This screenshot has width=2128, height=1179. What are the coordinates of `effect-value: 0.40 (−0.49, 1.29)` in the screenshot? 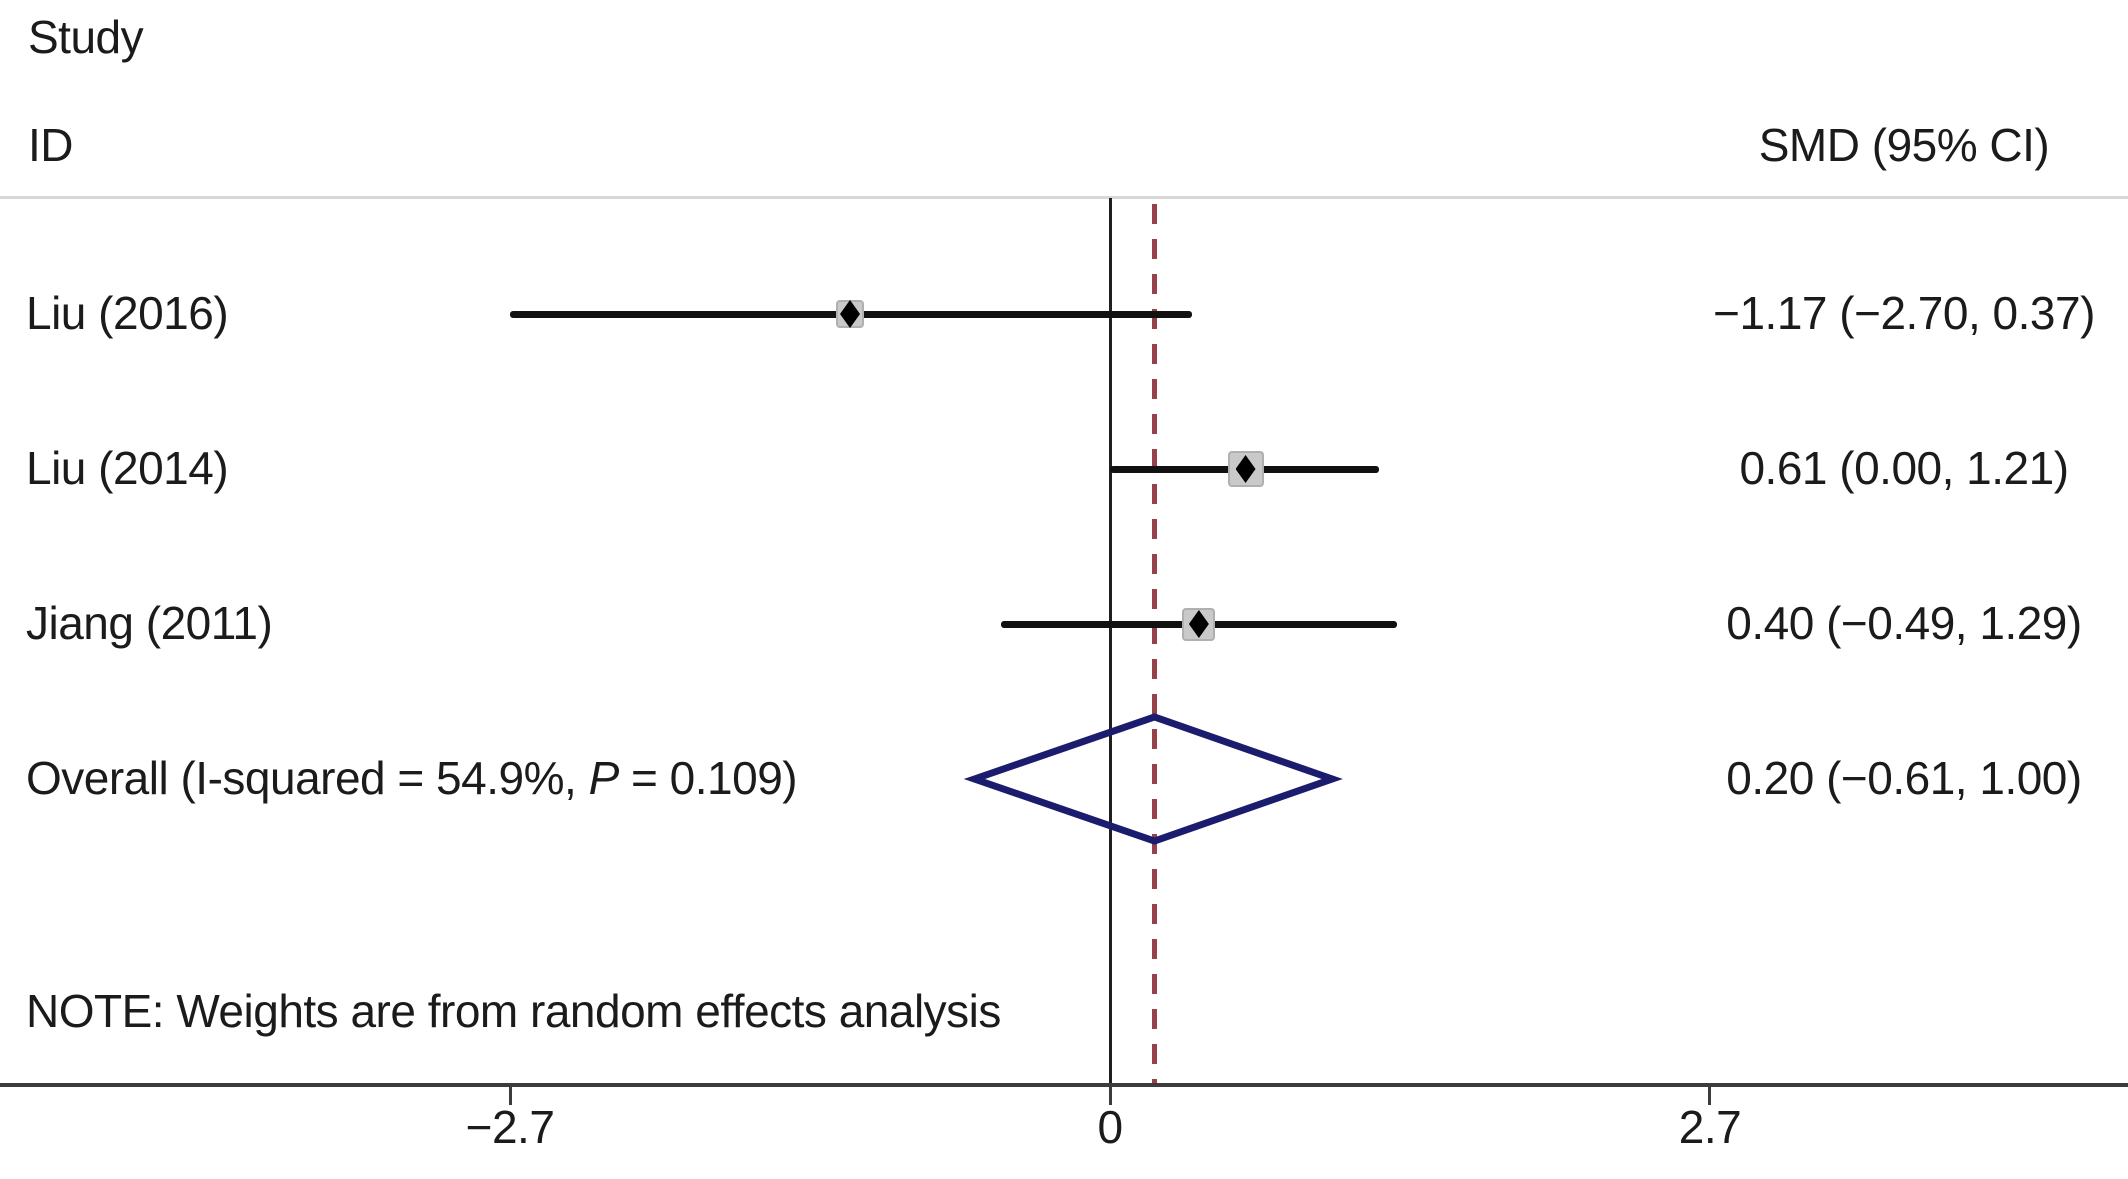 It's located at (1904, 622).